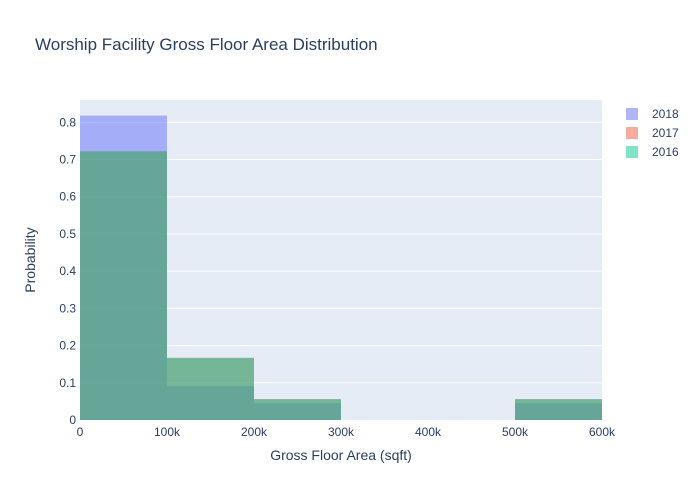  Describe the element at coordinates (602, 432) in the screenshot. I see `x-tick-label: 600k` at that location.